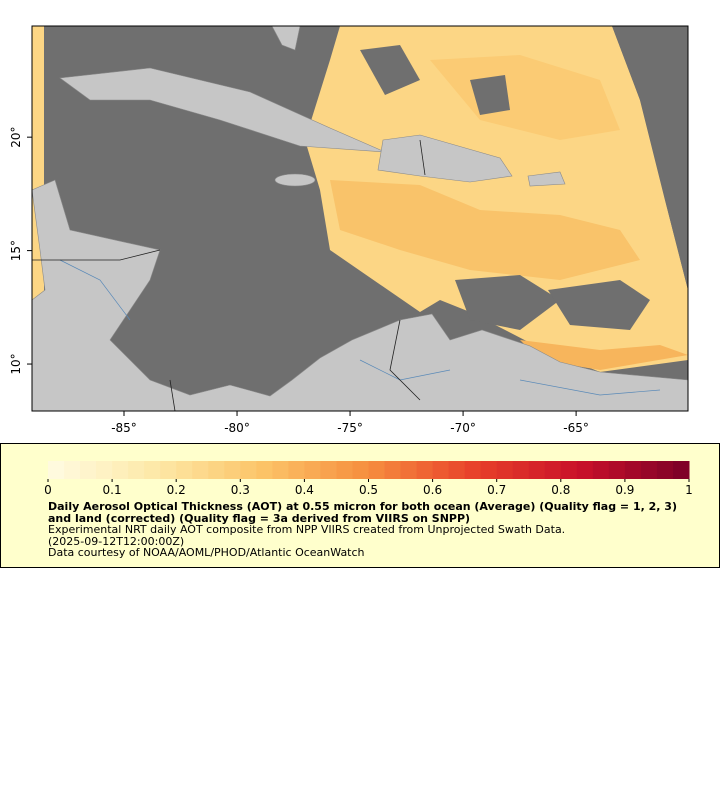 The image size is (720, 800). Describe the element at coordinates (176, 490) in the screenshot. I see `colorbar-tick-label: 0.2` at that location.